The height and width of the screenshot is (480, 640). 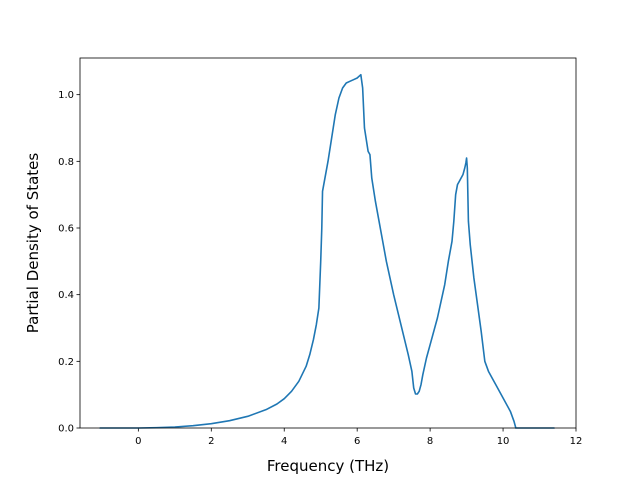 What do you see at coordinates (138, 441) in the screenshot?
I see `x-tick-label: 0` at bounding box center [138, 441].